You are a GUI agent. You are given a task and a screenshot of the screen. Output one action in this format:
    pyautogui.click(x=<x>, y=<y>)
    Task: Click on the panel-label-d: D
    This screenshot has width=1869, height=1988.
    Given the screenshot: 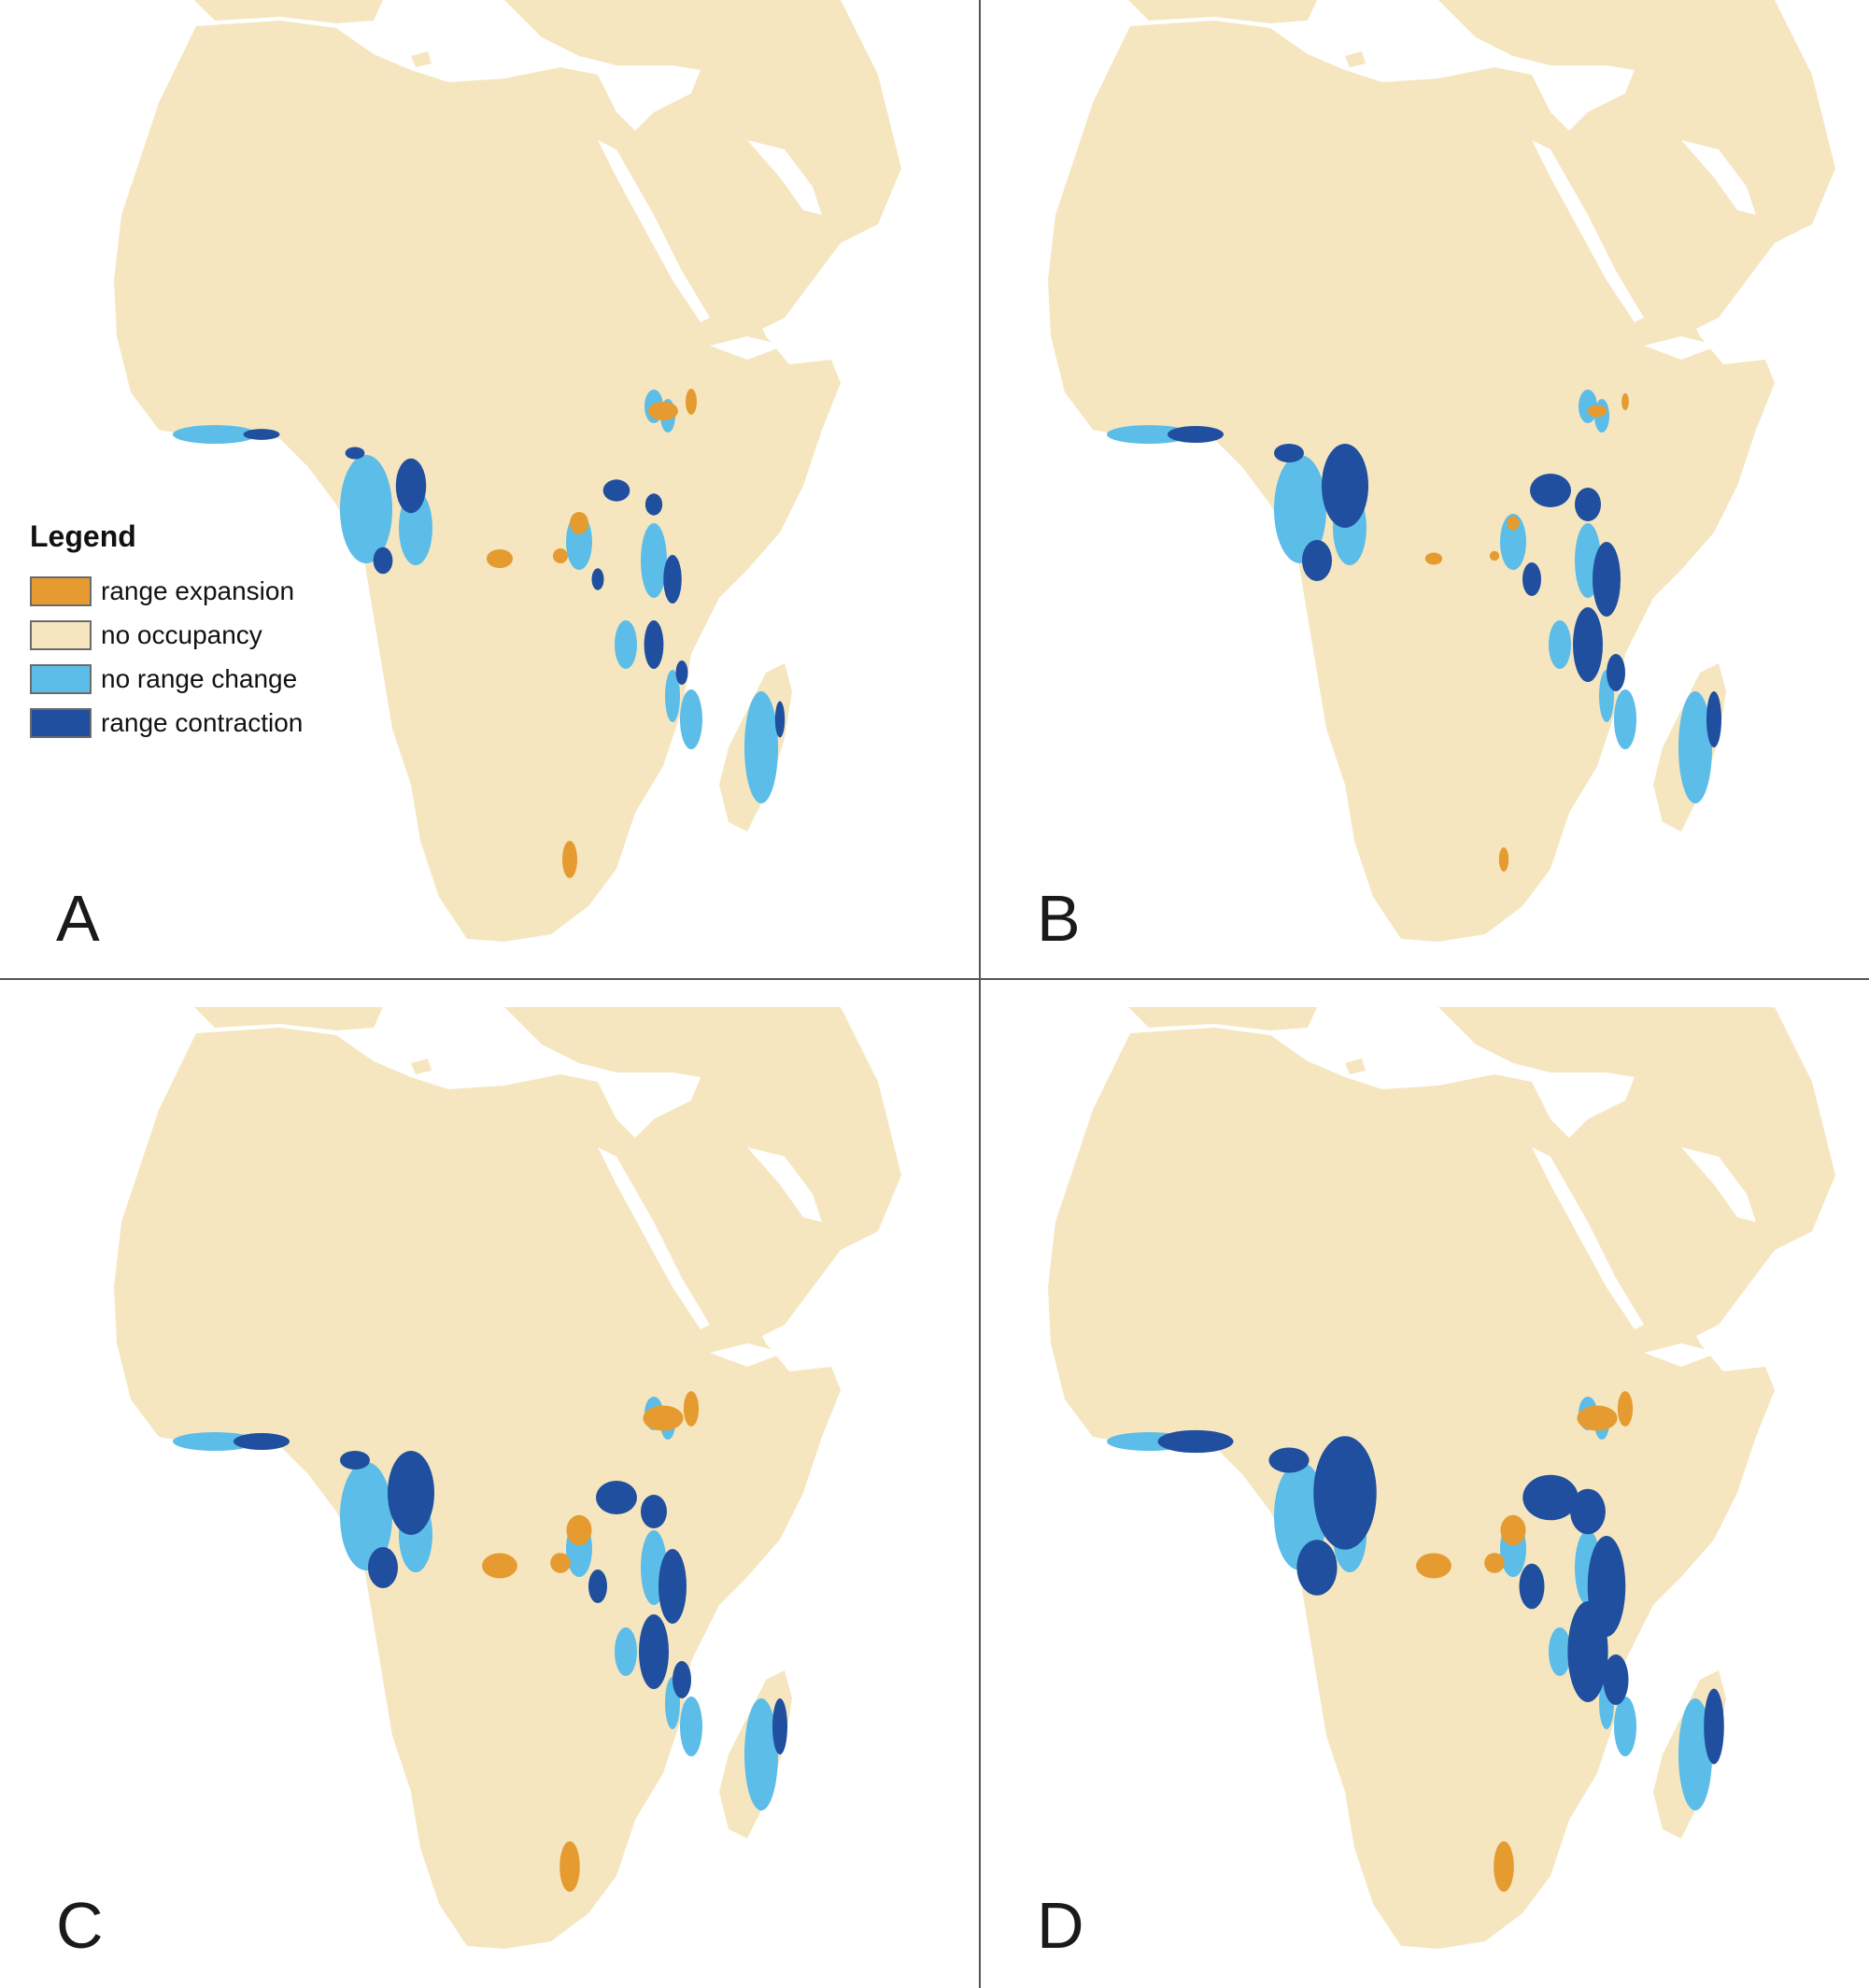 What is the action you would take?
    pyautogui.click(x=1060, y=1925)
    